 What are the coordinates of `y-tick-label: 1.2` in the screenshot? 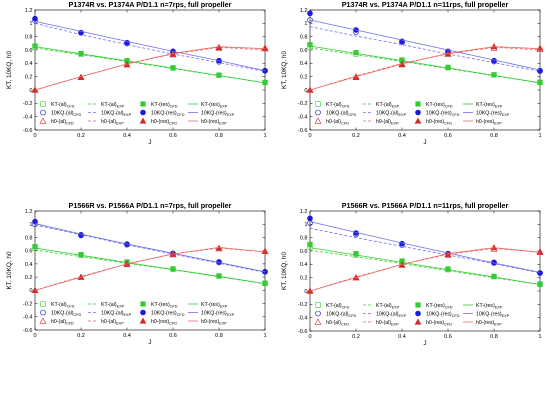 It's located at (304, 11).